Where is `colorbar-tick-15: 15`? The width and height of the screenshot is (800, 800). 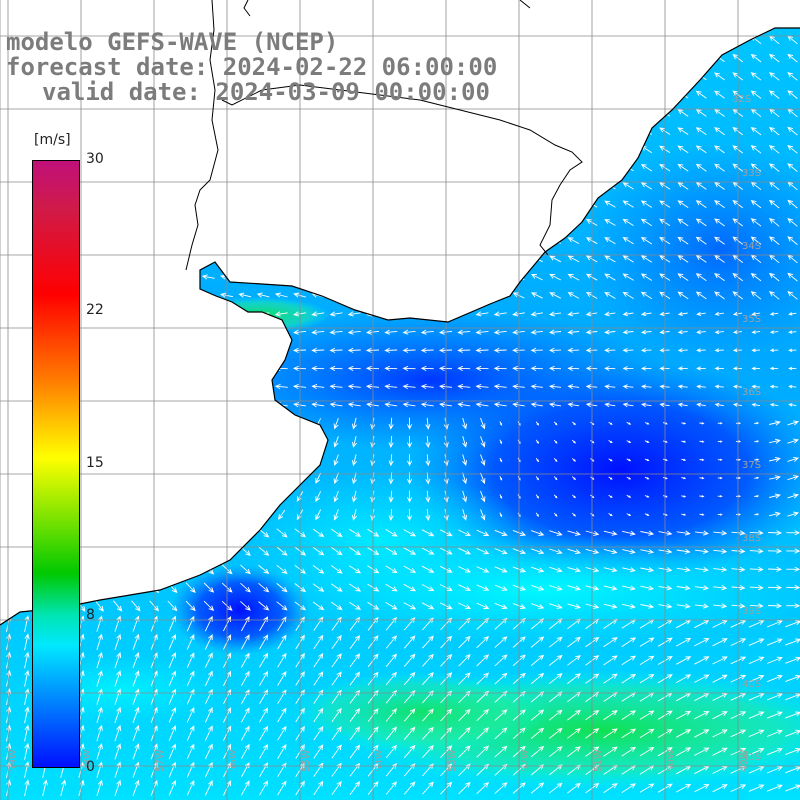 colorbar-tick-15: 15 is located at coordinates (95, 463).